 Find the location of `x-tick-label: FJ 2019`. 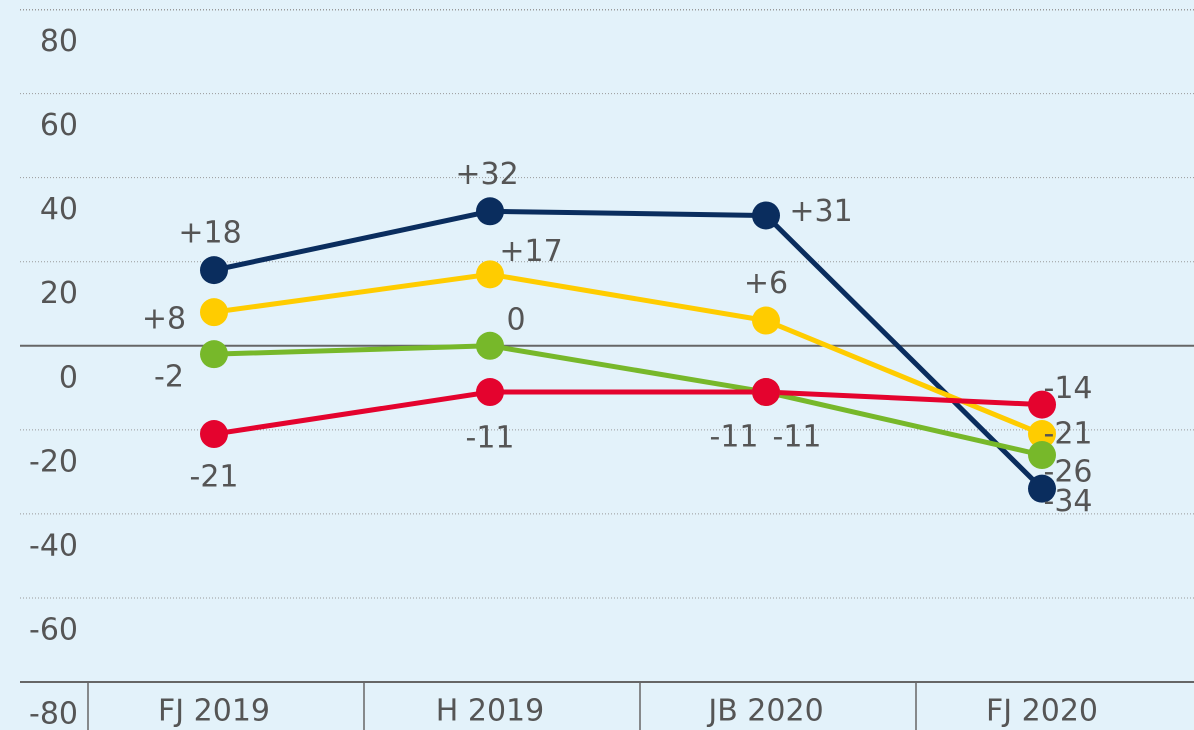

x-tick-label: FJ 2019 is located at coordinates (214, 711).